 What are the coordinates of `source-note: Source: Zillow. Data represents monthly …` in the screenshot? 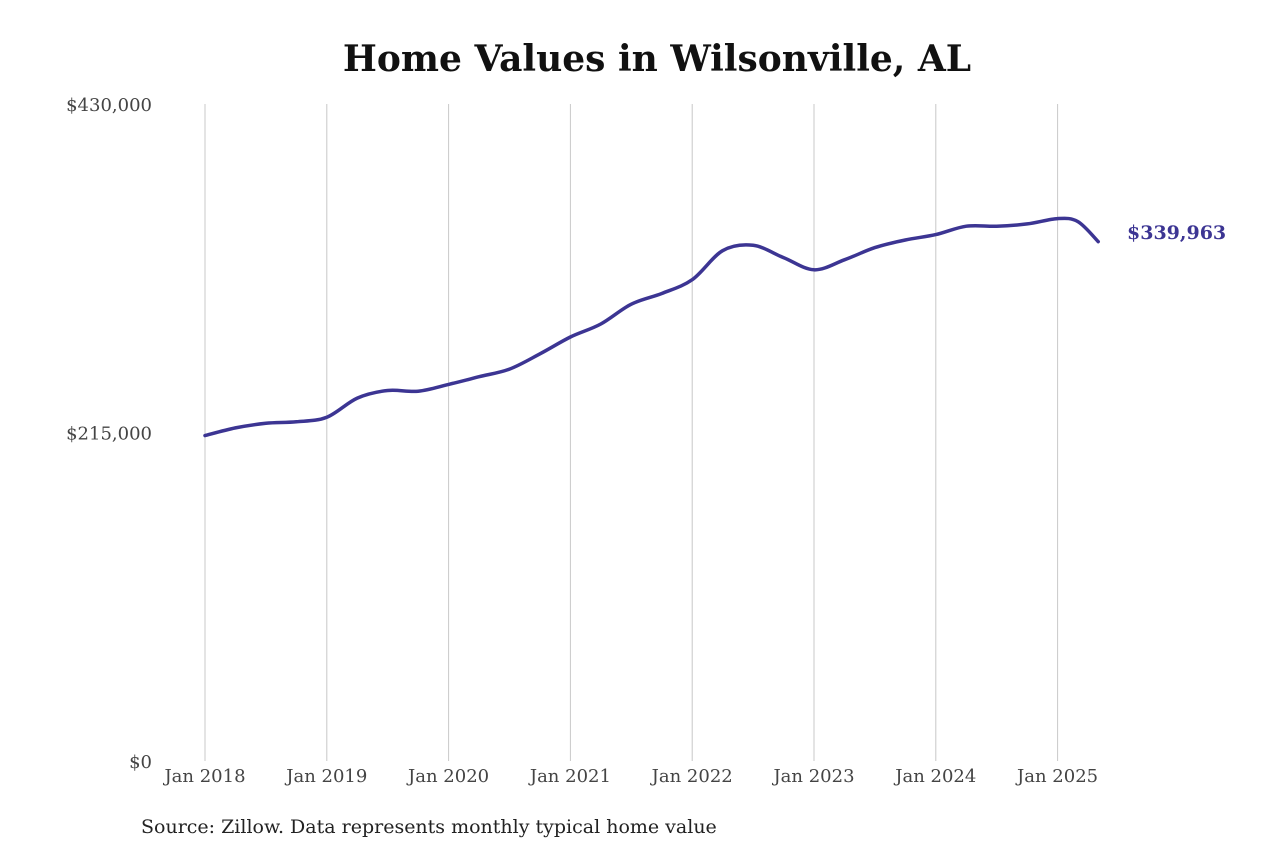 It's located at (429, 827).